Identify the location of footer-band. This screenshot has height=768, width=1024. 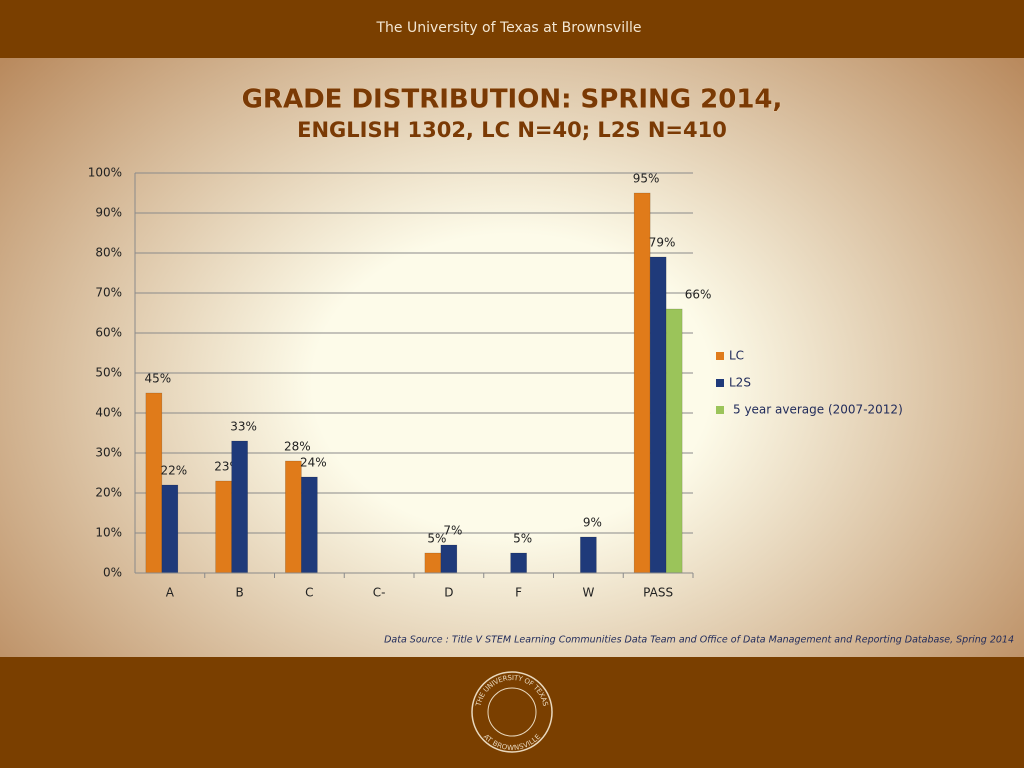
(512, 712).